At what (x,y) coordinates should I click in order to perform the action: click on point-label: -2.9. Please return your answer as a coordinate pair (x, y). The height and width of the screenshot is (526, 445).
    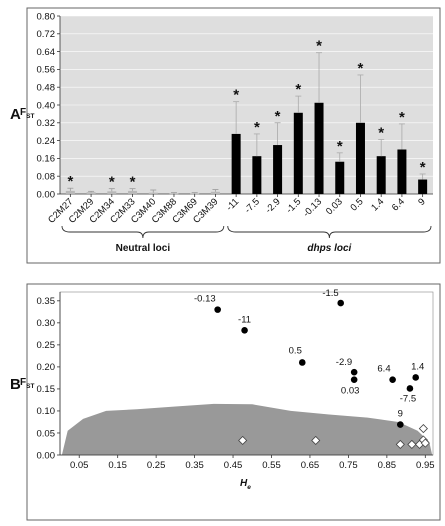
    Looking at the image, I should click on (344, 362).